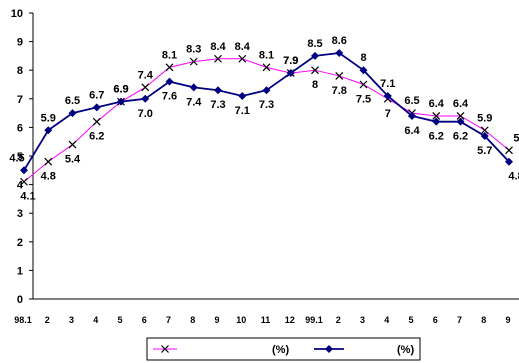  What do you see at coordinates (241, 320) in the screenshot?
I see `x-tick-label: 10` at bounding box center [241, 320].